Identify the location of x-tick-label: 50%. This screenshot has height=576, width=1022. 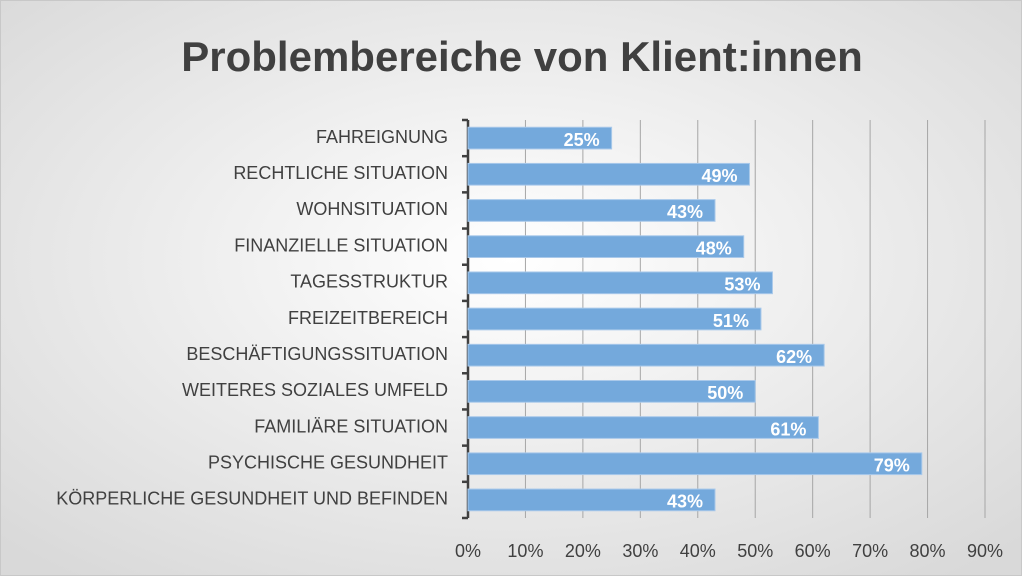
(755, 551).